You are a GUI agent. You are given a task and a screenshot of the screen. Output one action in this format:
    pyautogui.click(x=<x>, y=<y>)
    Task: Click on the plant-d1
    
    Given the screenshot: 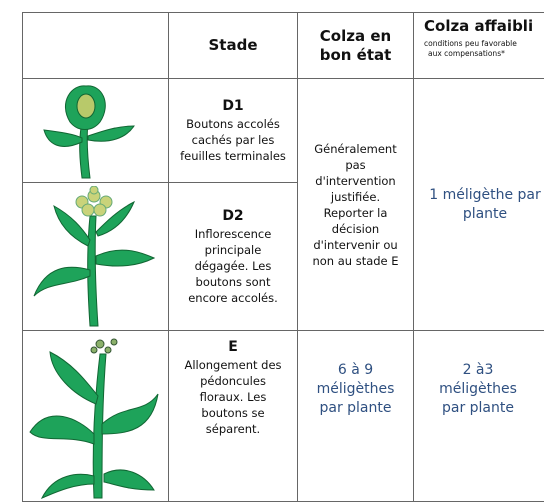 What is the action you would take?
    pyautogui.click(x=89, y=132)
    